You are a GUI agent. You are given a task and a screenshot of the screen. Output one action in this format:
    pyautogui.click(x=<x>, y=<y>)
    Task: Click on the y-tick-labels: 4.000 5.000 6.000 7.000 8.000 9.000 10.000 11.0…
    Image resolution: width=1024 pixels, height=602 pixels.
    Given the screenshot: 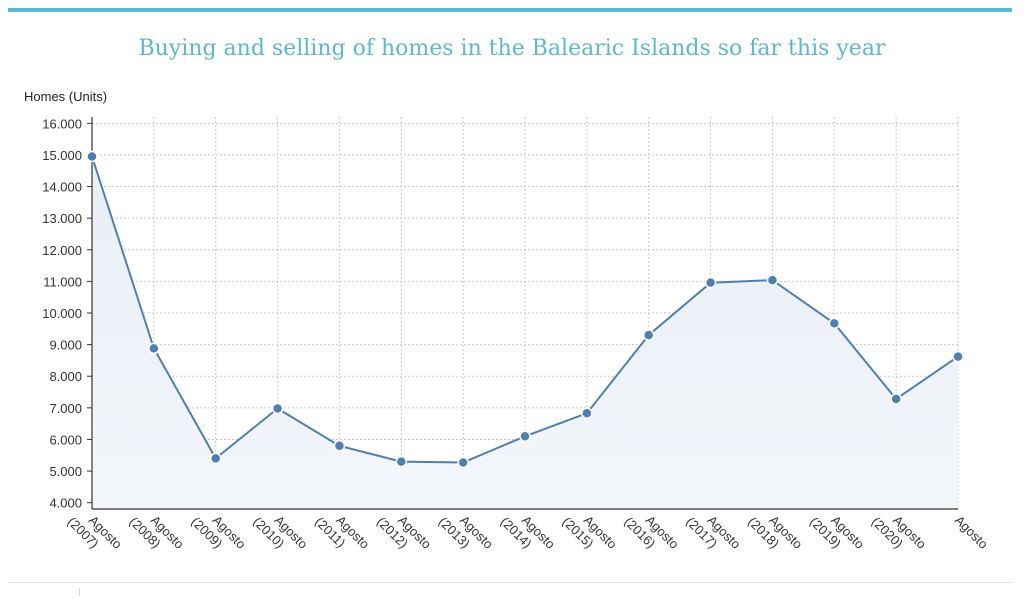 What is the action you would take?
    pyautogui.click(x=62, y=313)
    